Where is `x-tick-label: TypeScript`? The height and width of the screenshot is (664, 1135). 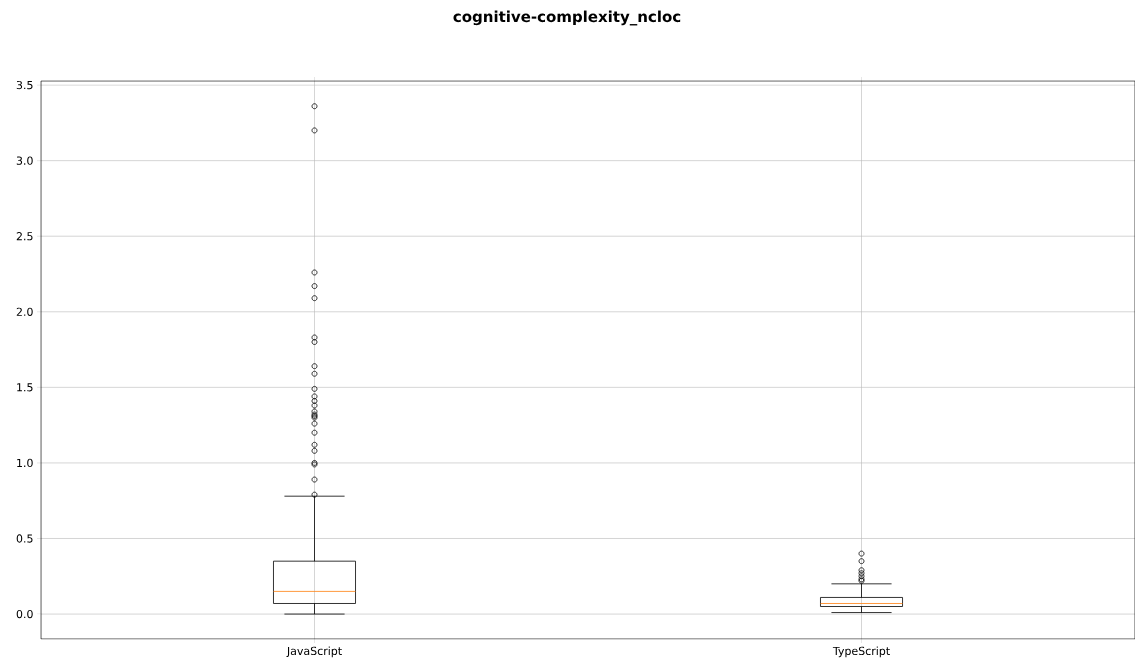
x-tick-label: TypeScript is located at coordinates (861, 652).